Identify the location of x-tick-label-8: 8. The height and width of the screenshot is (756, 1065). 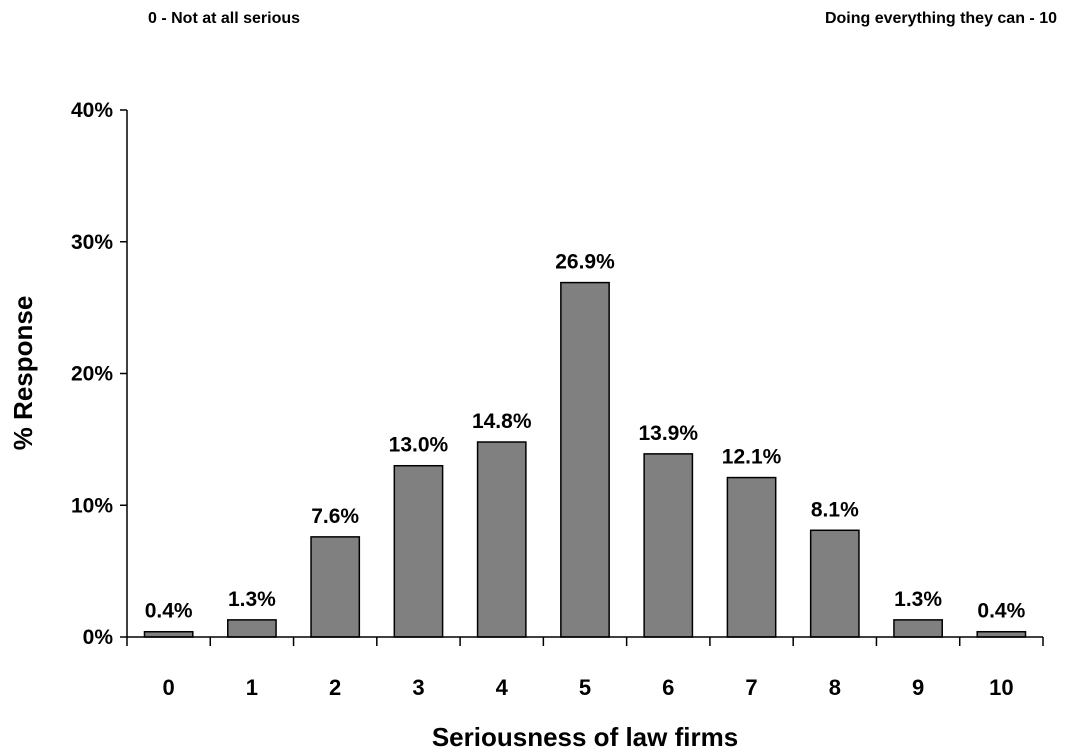
(835, 687).